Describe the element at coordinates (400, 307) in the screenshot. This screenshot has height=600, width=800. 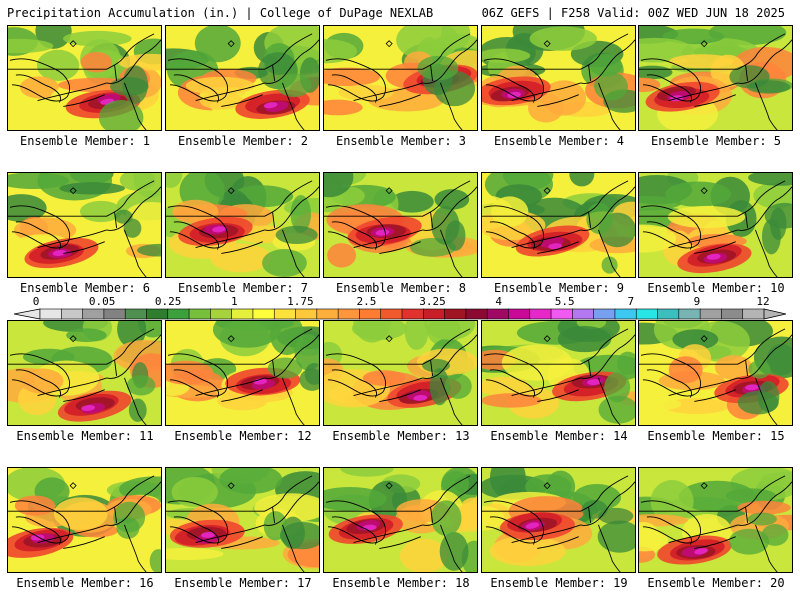
I see `color-scale-legend: 0 0.05 0.25 1 1.75 2.5 3.25 4 5.5 7 9 12` at that location.